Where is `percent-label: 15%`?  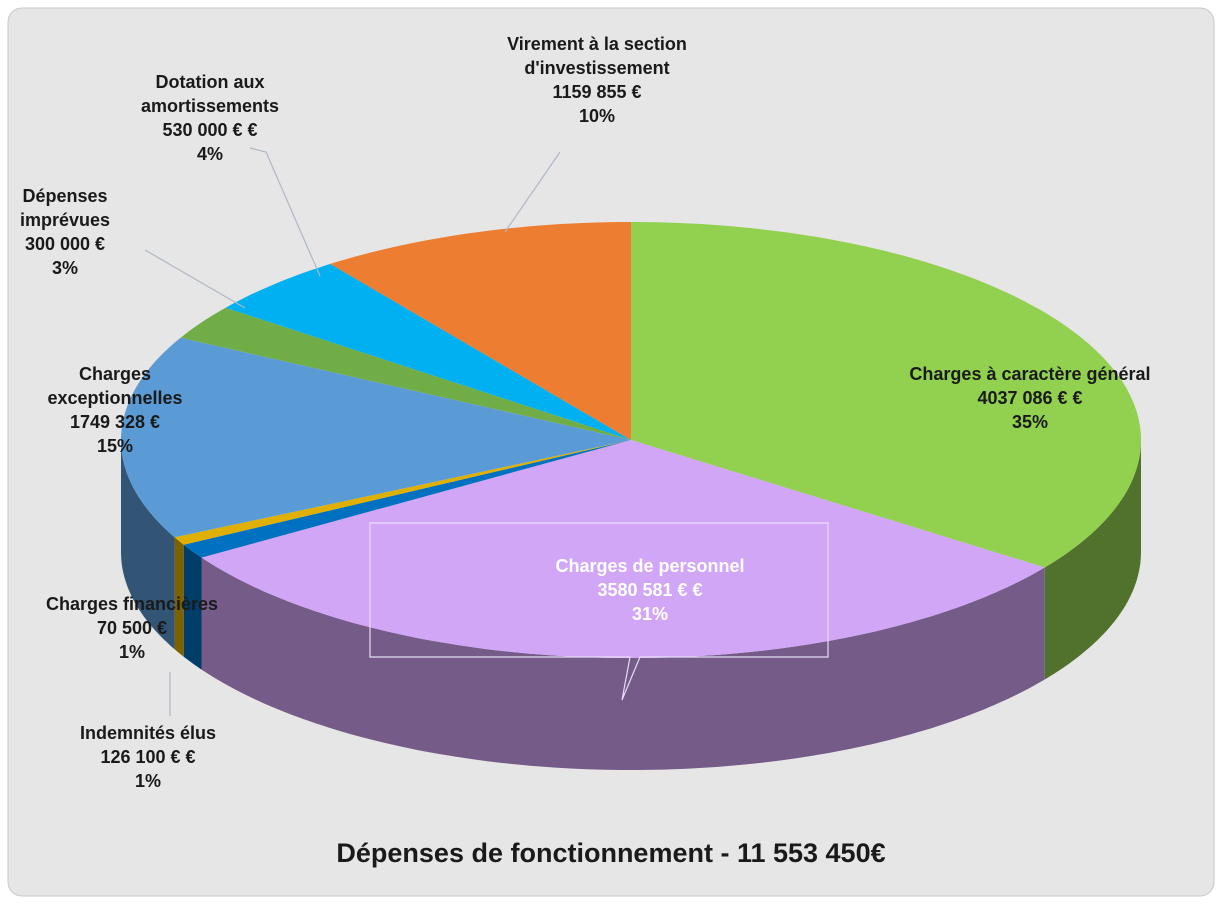 percent-label: 15% is located at coordinates (115, 446).